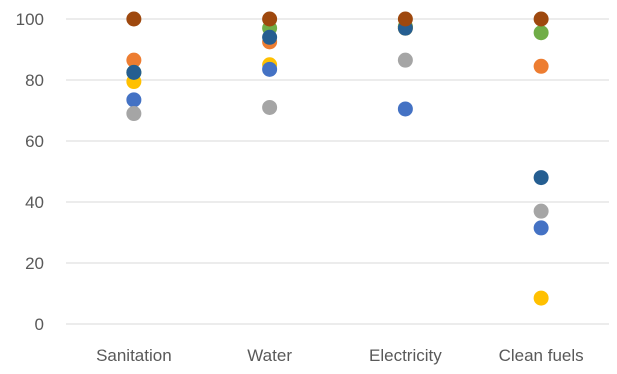 This screenshot has width=617, height=374. Describe the element at coordinates (340, 355) in the screenshot. I see `x-tick-labels: Sanitation Water Electricity Clean fuels` at that location.